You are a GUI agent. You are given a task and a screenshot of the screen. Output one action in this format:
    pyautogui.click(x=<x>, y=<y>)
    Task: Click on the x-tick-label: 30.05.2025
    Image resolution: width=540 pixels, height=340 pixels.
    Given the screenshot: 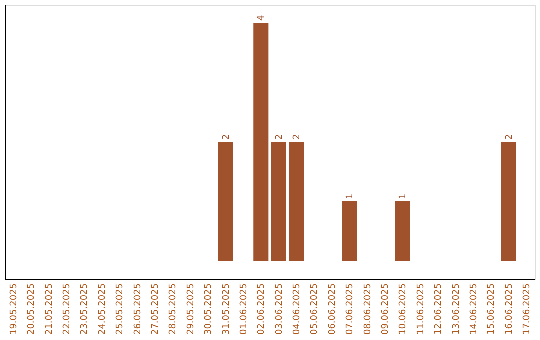 What is the action you would take?
    pyautogui.click(x=209, y=310)
    